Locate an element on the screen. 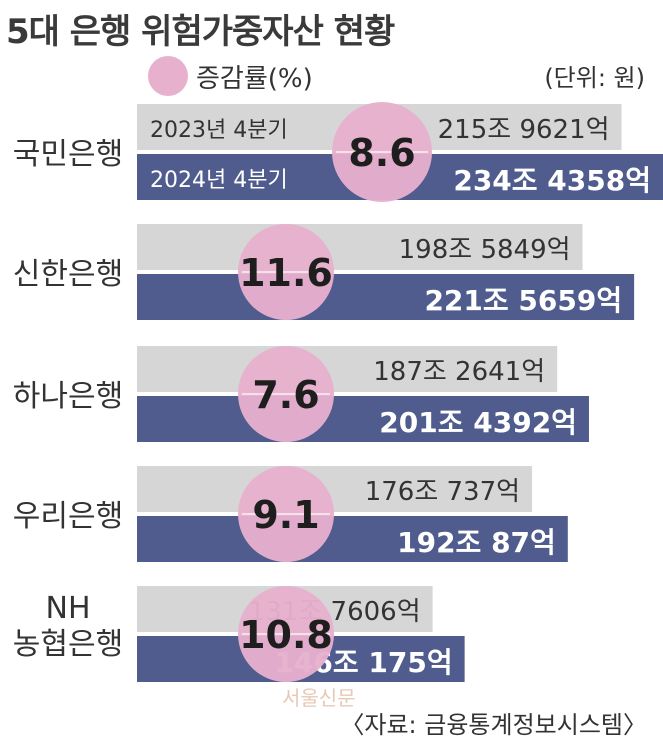 The image size is (663, 742). growth-rate-label-5: 10.8 is located at coordinates (286, 635).